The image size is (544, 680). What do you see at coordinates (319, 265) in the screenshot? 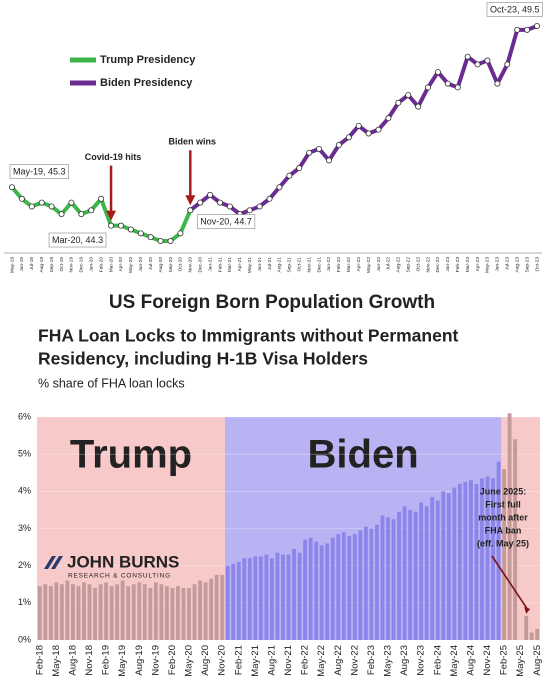
I see `x-tick-label: Dec-21` at bounding box center [319, 265].